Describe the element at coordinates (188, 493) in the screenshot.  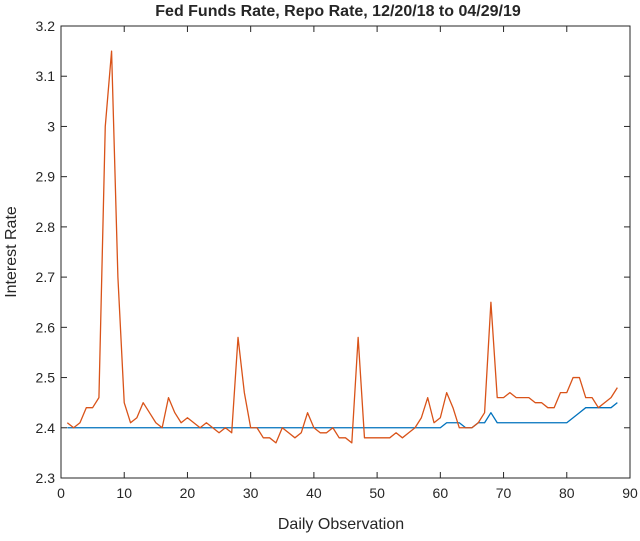
I see `x-tick-label: 20` at that location.